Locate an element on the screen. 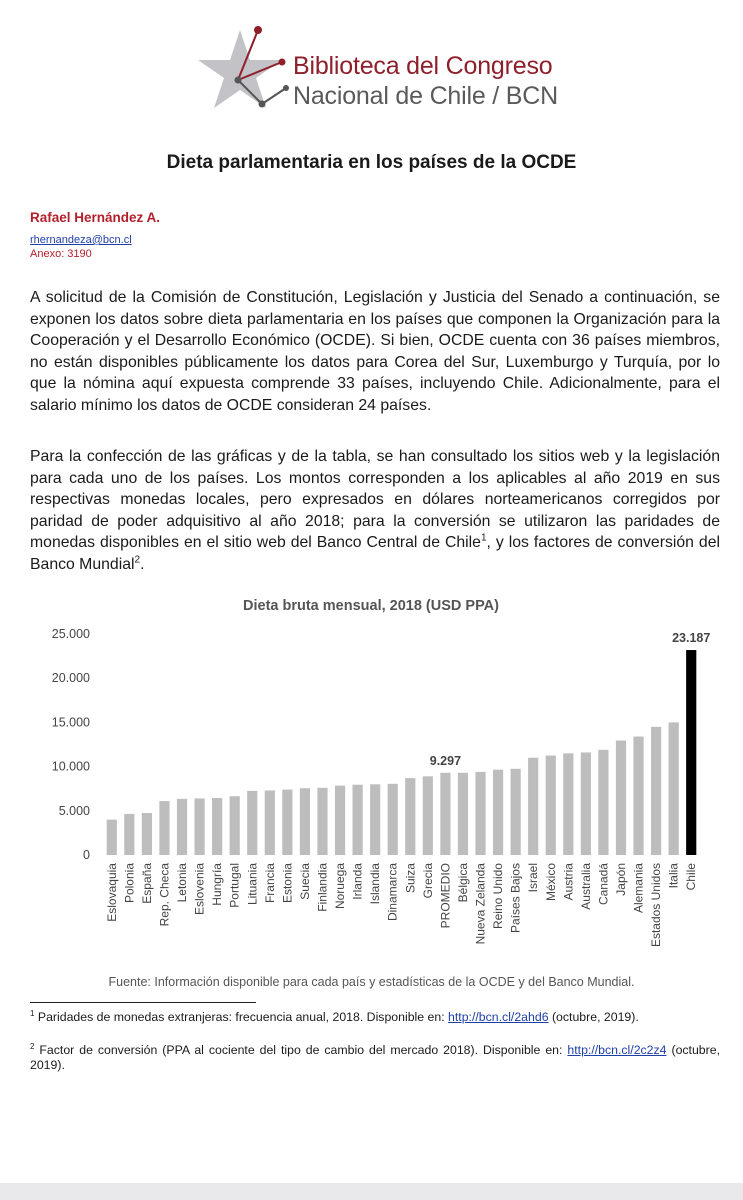 Image resolution: width=743 pixels, height=1200 pixels. footnote-ref-2: 2 is located at coordinates (137, 560).